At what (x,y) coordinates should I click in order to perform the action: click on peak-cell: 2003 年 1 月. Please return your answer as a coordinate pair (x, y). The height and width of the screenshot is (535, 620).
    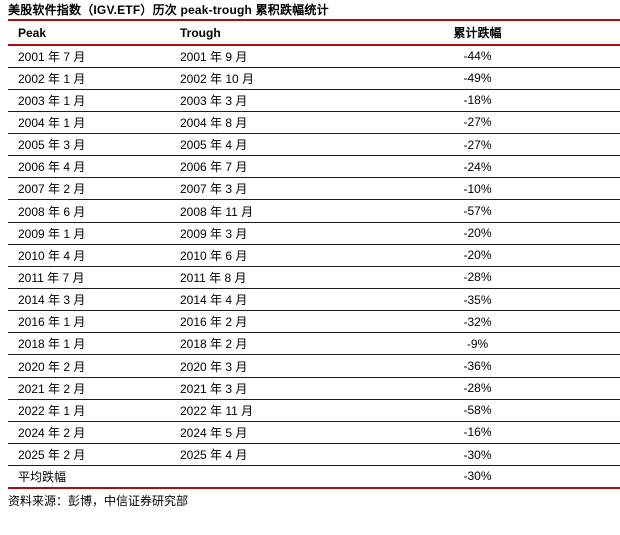
    Looking at the image, I should click on (52, 100).